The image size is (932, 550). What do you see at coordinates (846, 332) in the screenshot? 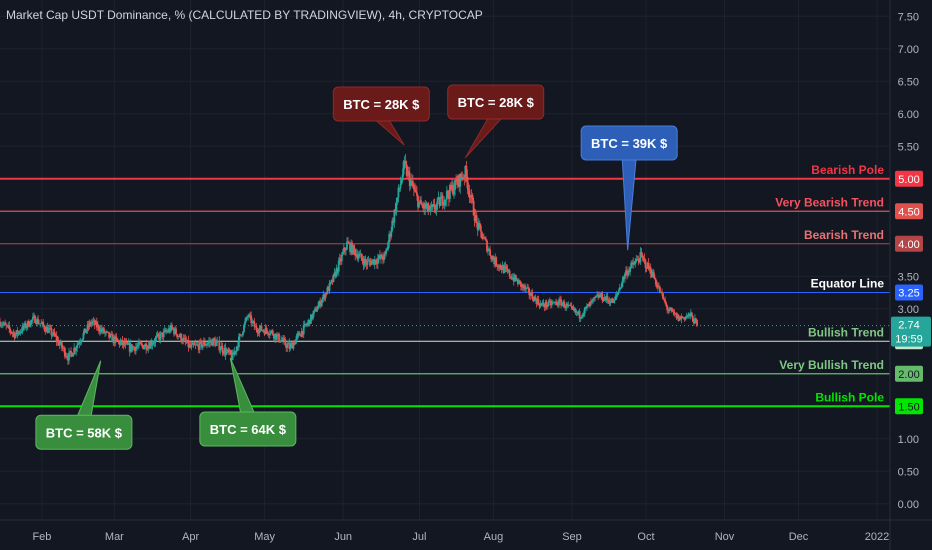
I see `level-label: Bullish Trend` at bounding box center [846, 332].